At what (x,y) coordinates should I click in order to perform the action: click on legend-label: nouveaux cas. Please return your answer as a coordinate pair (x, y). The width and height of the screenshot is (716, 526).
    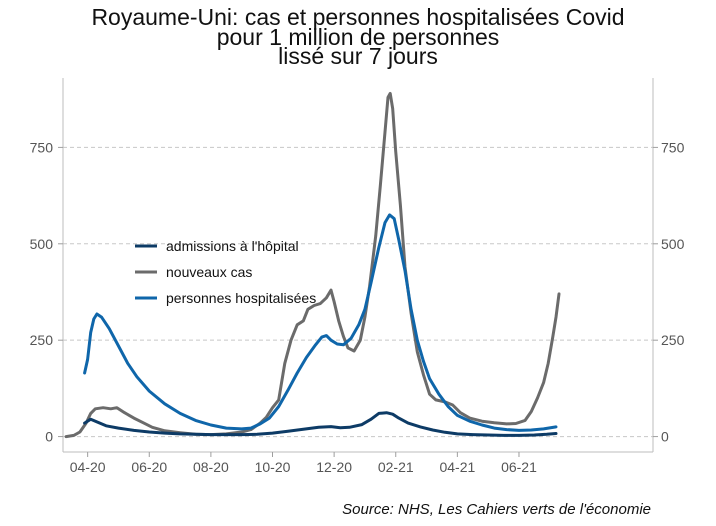
    Looking at the image, I should click on (209, 272).